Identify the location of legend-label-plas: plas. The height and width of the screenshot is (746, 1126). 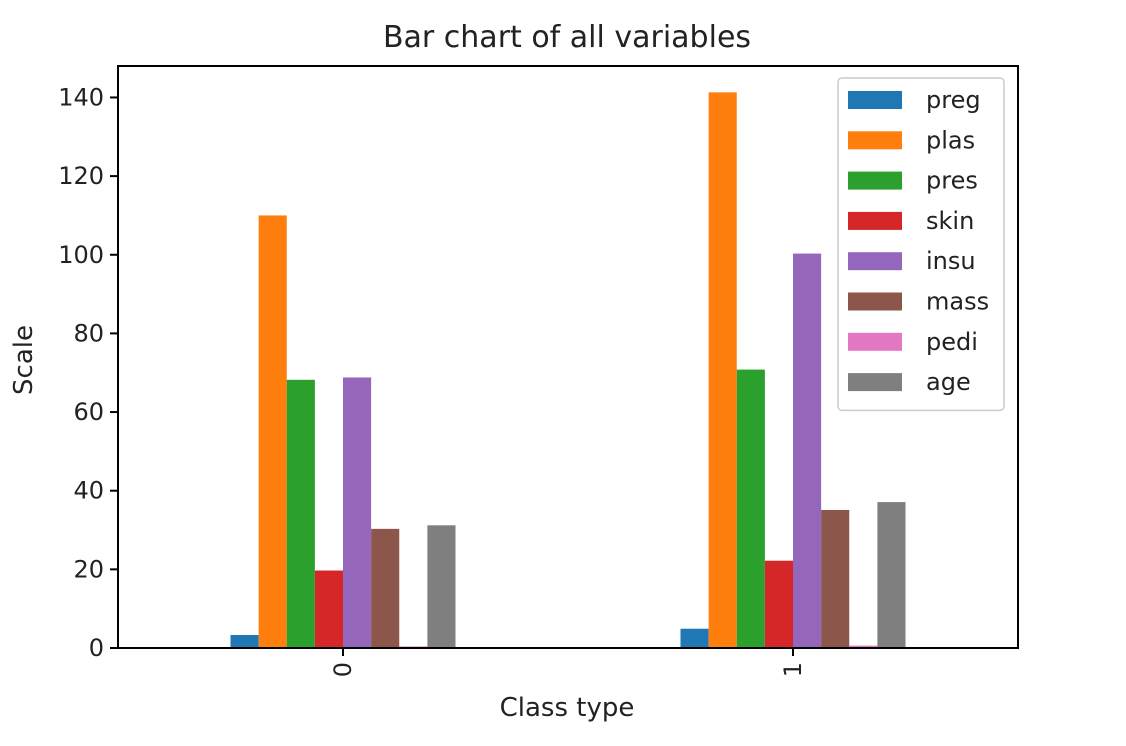
(950, 140).